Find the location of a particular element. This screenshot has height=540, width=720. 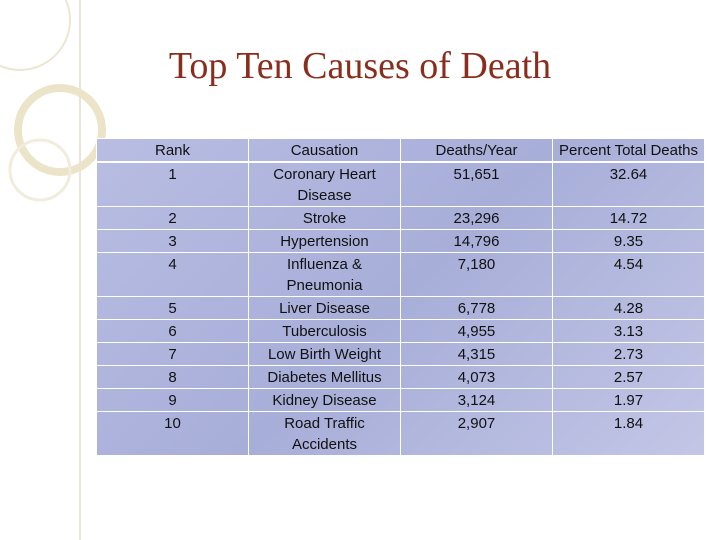

table-cell: 3.13 is located at coordinates (628, 331).